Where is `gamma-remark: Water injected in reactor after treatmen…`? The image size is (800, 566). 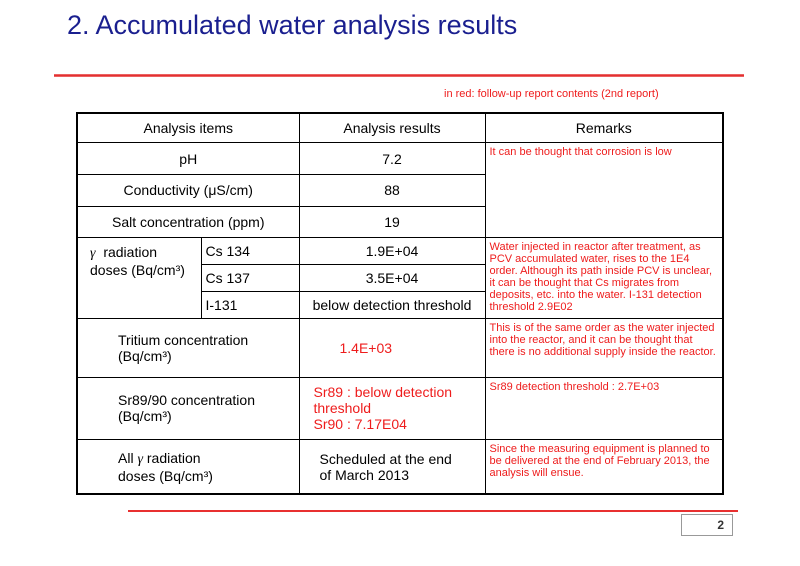
gamma-remark: Water injected in reactor after treatmen… is located at coordinates (604, 278).